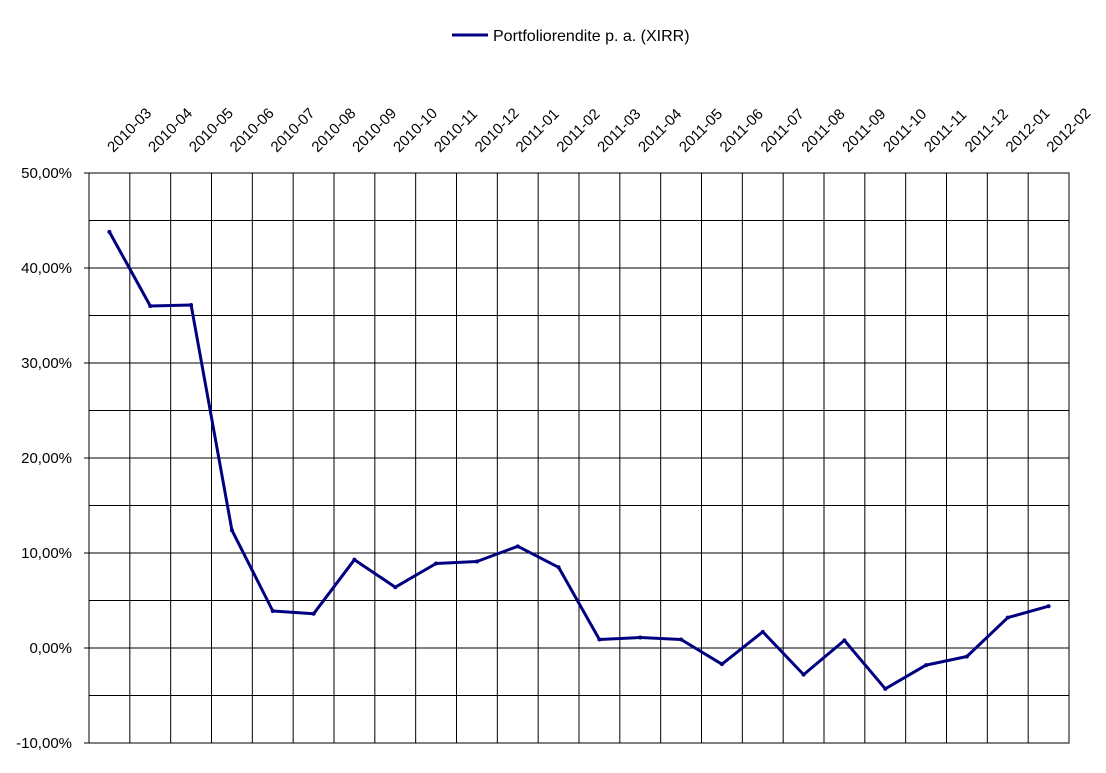  What do you see at coordinates (46, 553) in the screenshot?
I see `y-tick-label: 10,00%` at bounding box center [46, 553].